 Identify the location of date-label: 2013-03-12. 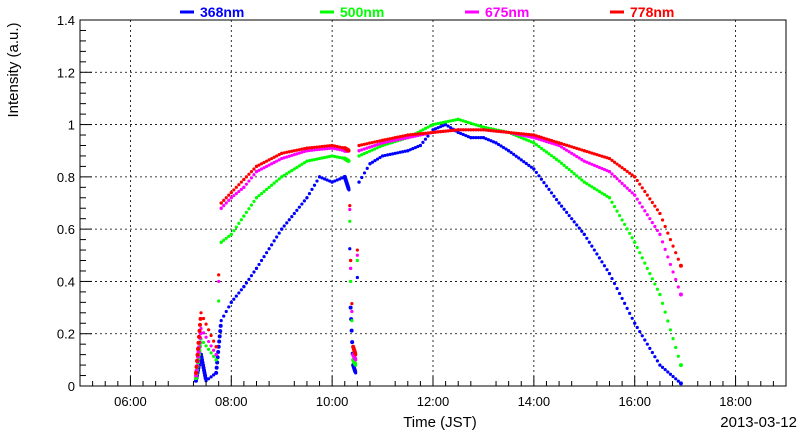
(758, 422).